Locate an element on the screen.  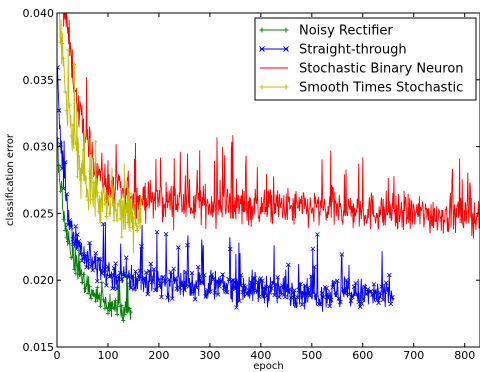
y-tick-label: 0.020 is located at coordinates (39, 280).